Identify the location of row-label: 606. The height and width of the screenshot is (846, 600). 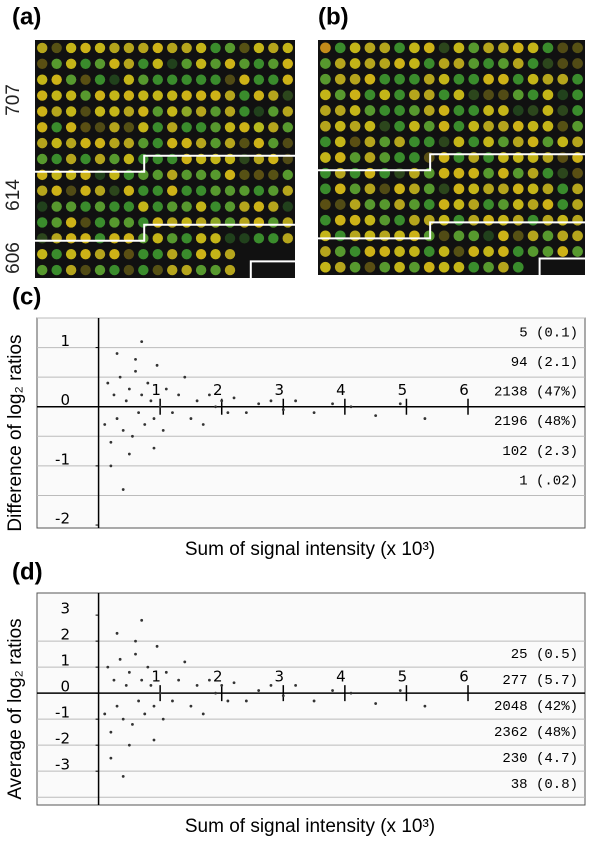
(13, 258).